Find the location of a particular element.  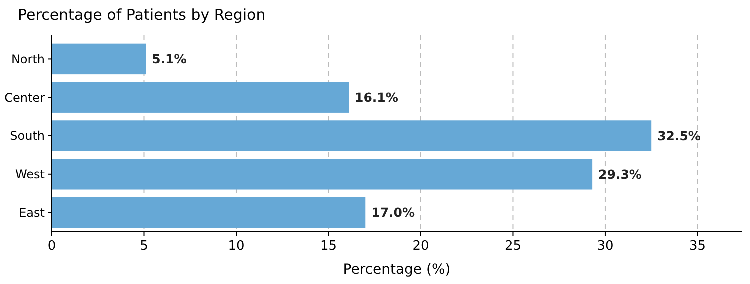

data-label: 29.3% is located at coordinates (620, 174).